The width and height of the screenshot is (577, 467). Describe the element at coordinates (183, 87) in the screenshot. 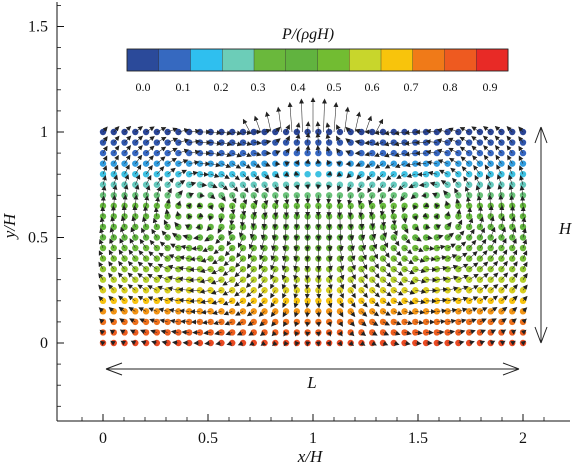

I see `colorbar-tick-label: 0.1` at that location.